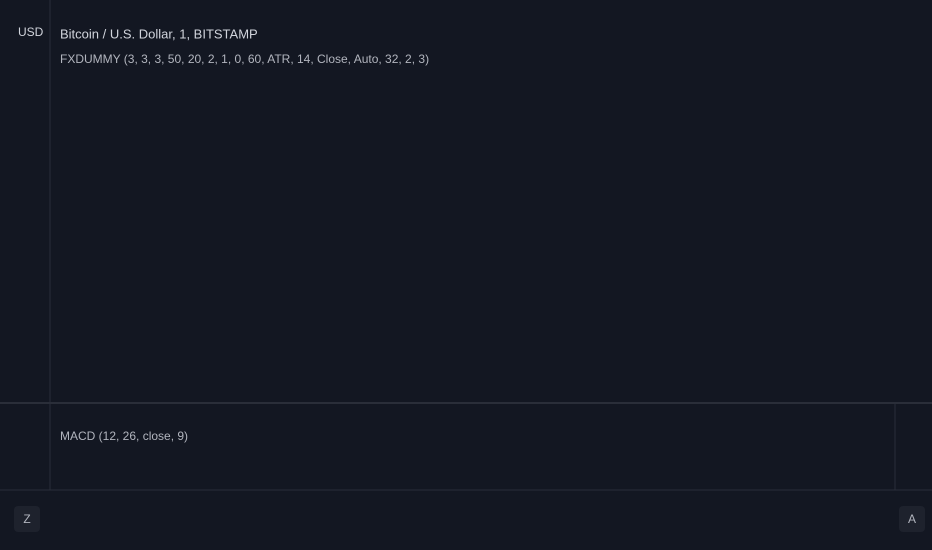  I want to click on auto-icon: A, so click(912, 519).